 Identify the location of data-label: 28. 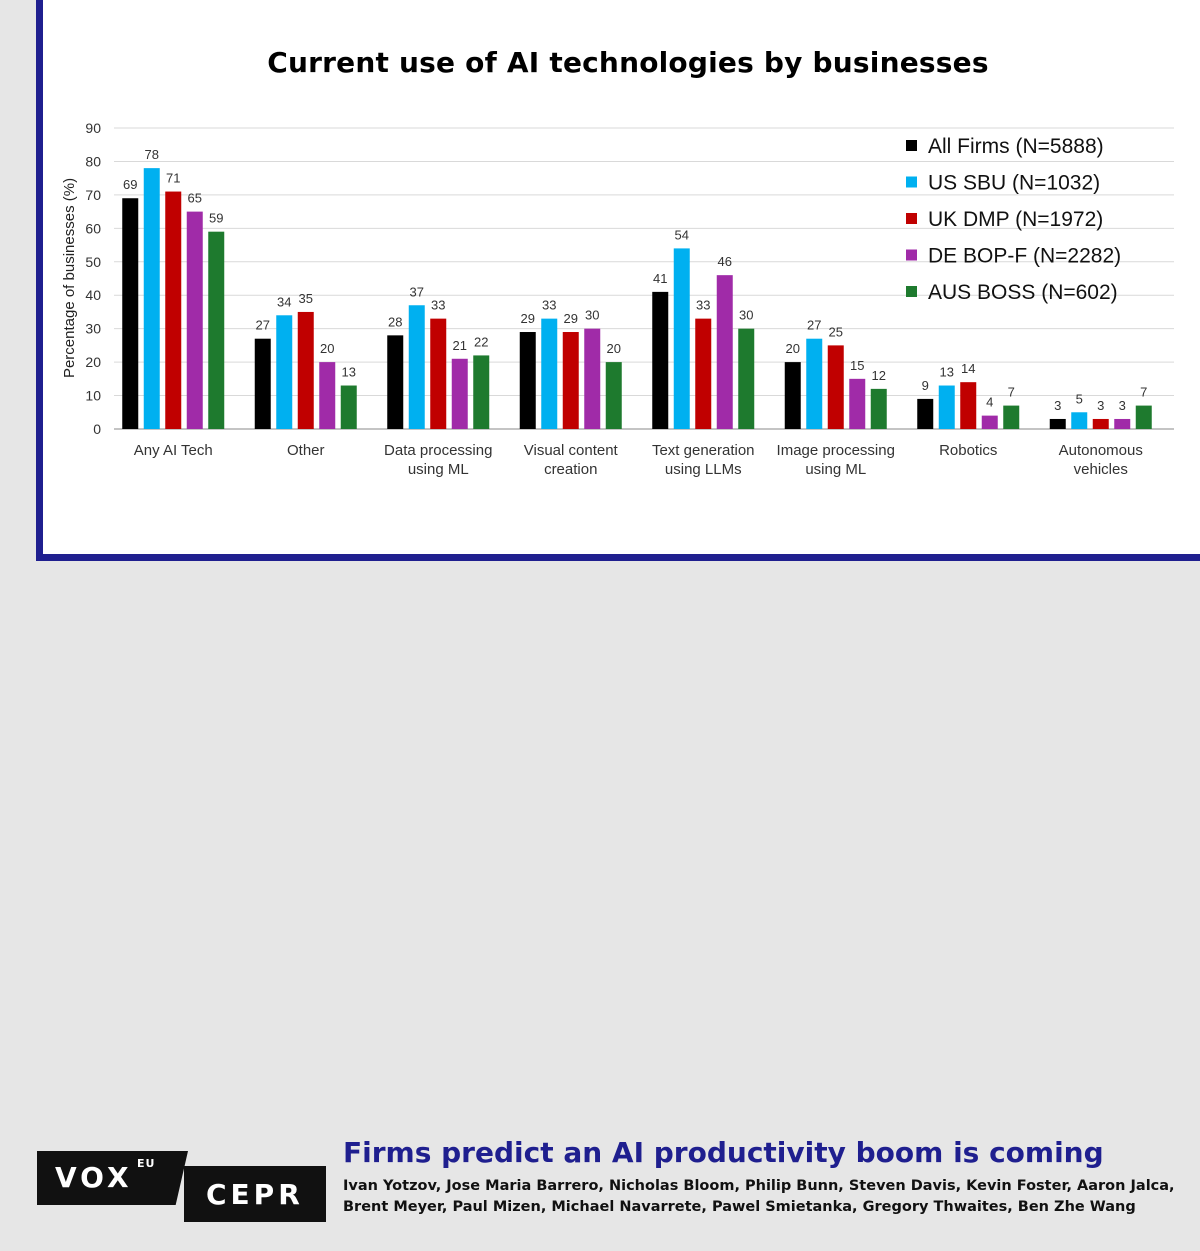
(395, 321).